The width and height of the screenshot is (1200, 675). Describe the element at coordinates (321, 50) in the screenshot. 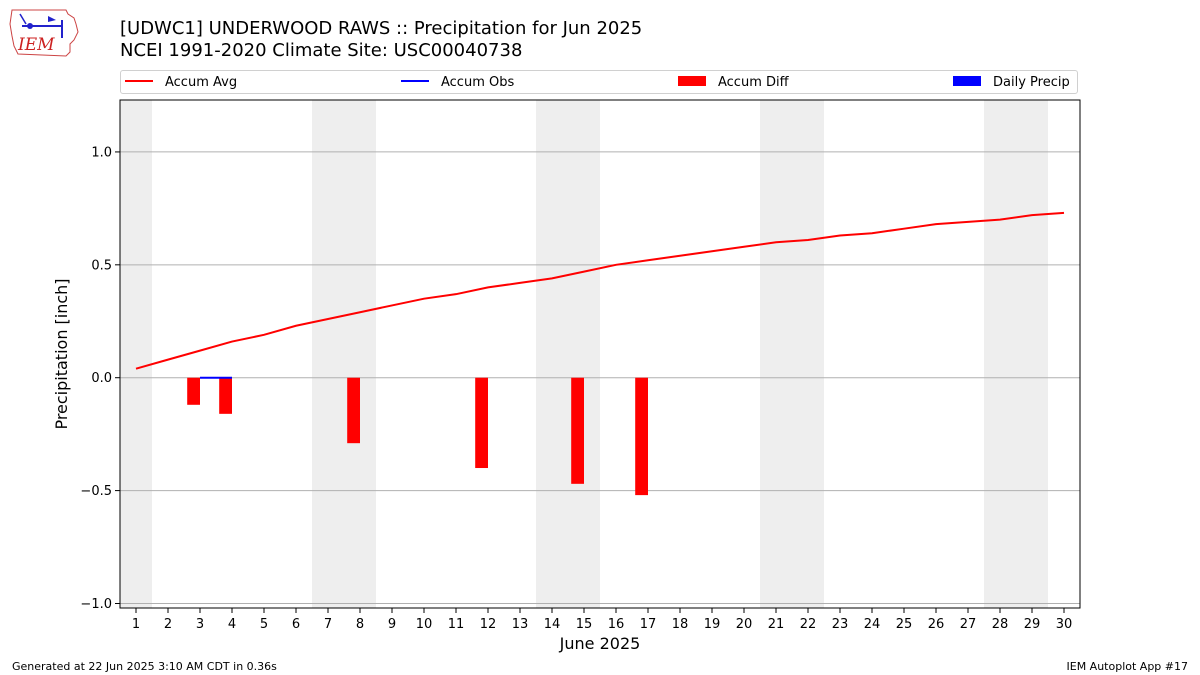

I see `title-line-2: NCEI 1991-2020 Climate Site: USC00040738` at that location.